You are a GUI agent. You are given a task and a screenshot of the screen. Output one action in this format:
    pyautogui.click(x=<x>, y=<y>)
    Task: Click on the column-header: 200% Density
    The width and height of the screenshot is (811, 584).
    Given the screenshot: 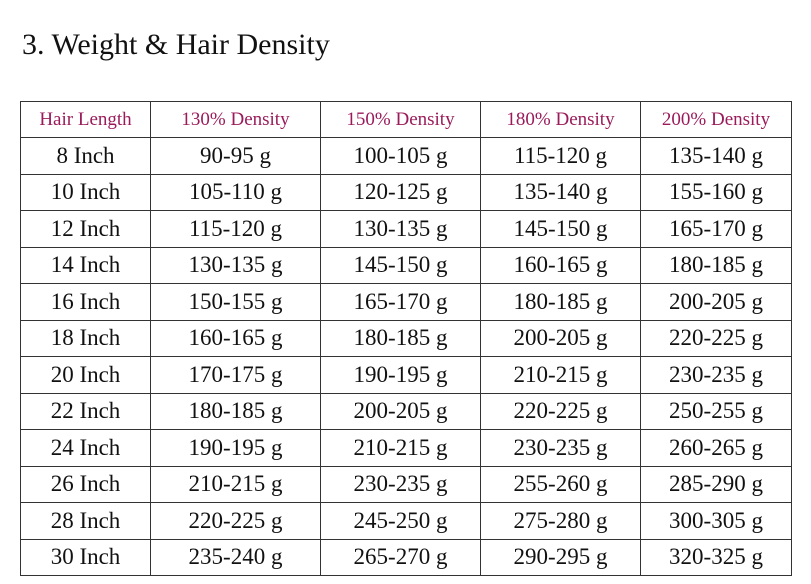 What is the action you would take?
    pyautogui.click(x=716, y=119)
    